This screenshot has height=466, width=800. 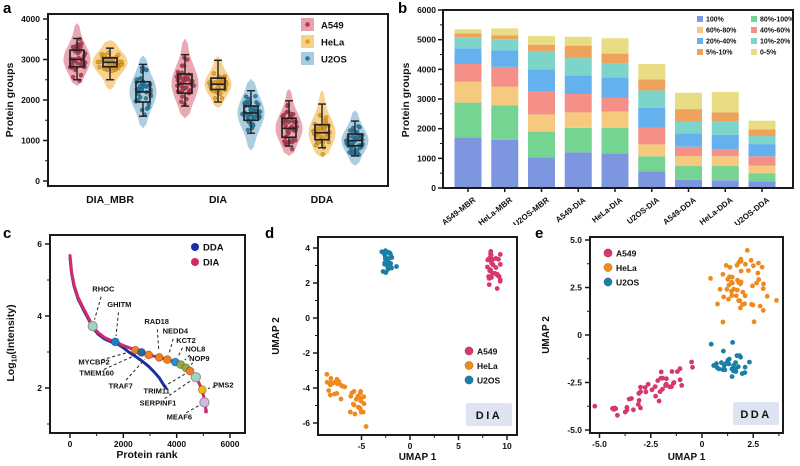 I want to click on y-tick-label: 6000, so click(x=426, y=10).